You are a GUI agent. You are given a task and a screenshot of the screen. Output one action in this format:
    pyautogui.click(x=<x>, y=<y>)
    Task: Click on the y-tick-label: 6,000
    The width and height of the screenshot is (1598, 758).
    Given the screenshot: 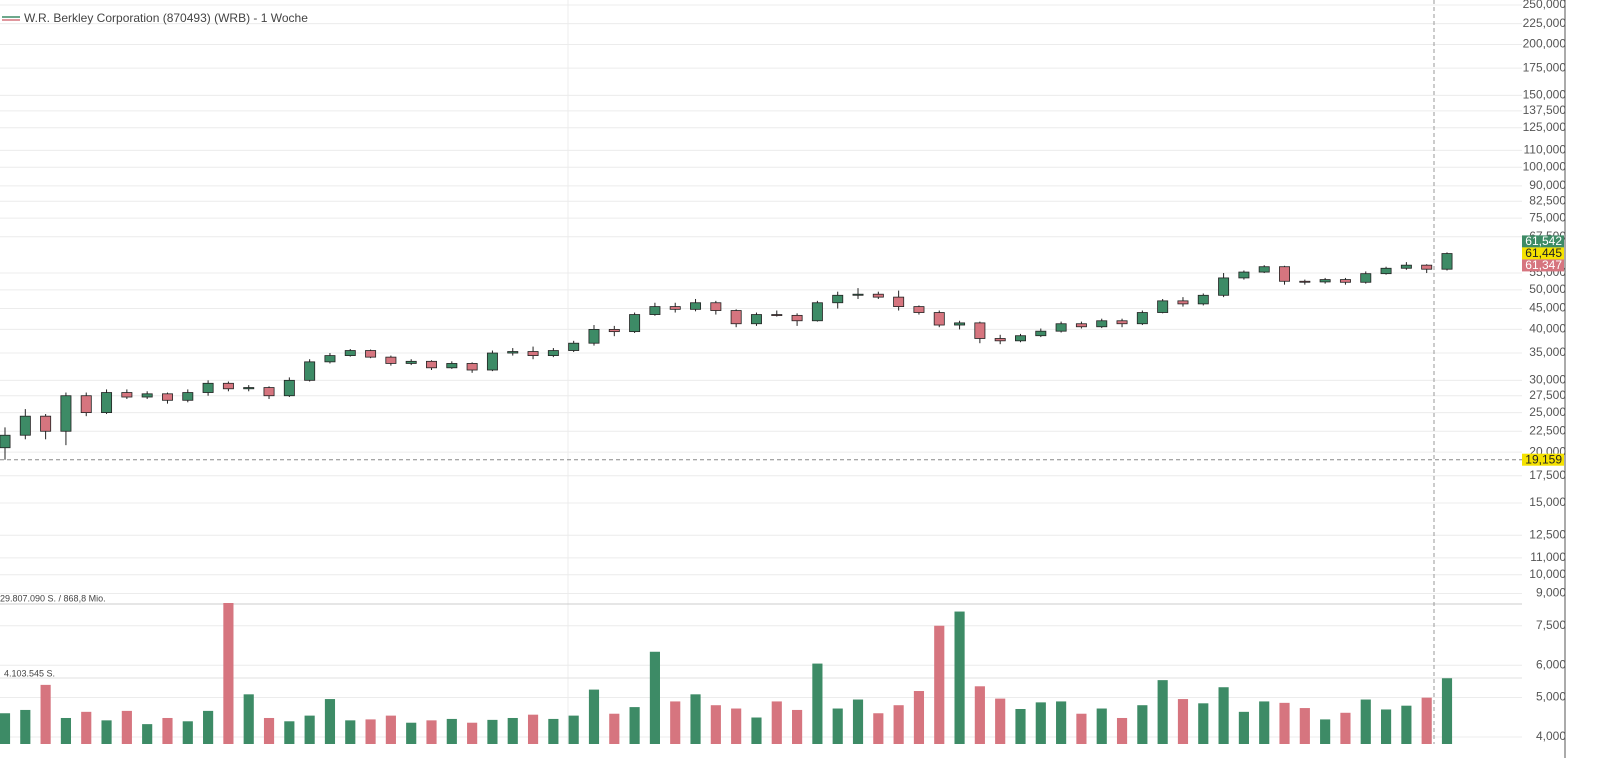 What is the action you would take?
    pyautogui.click(x=1551, y=664)
    